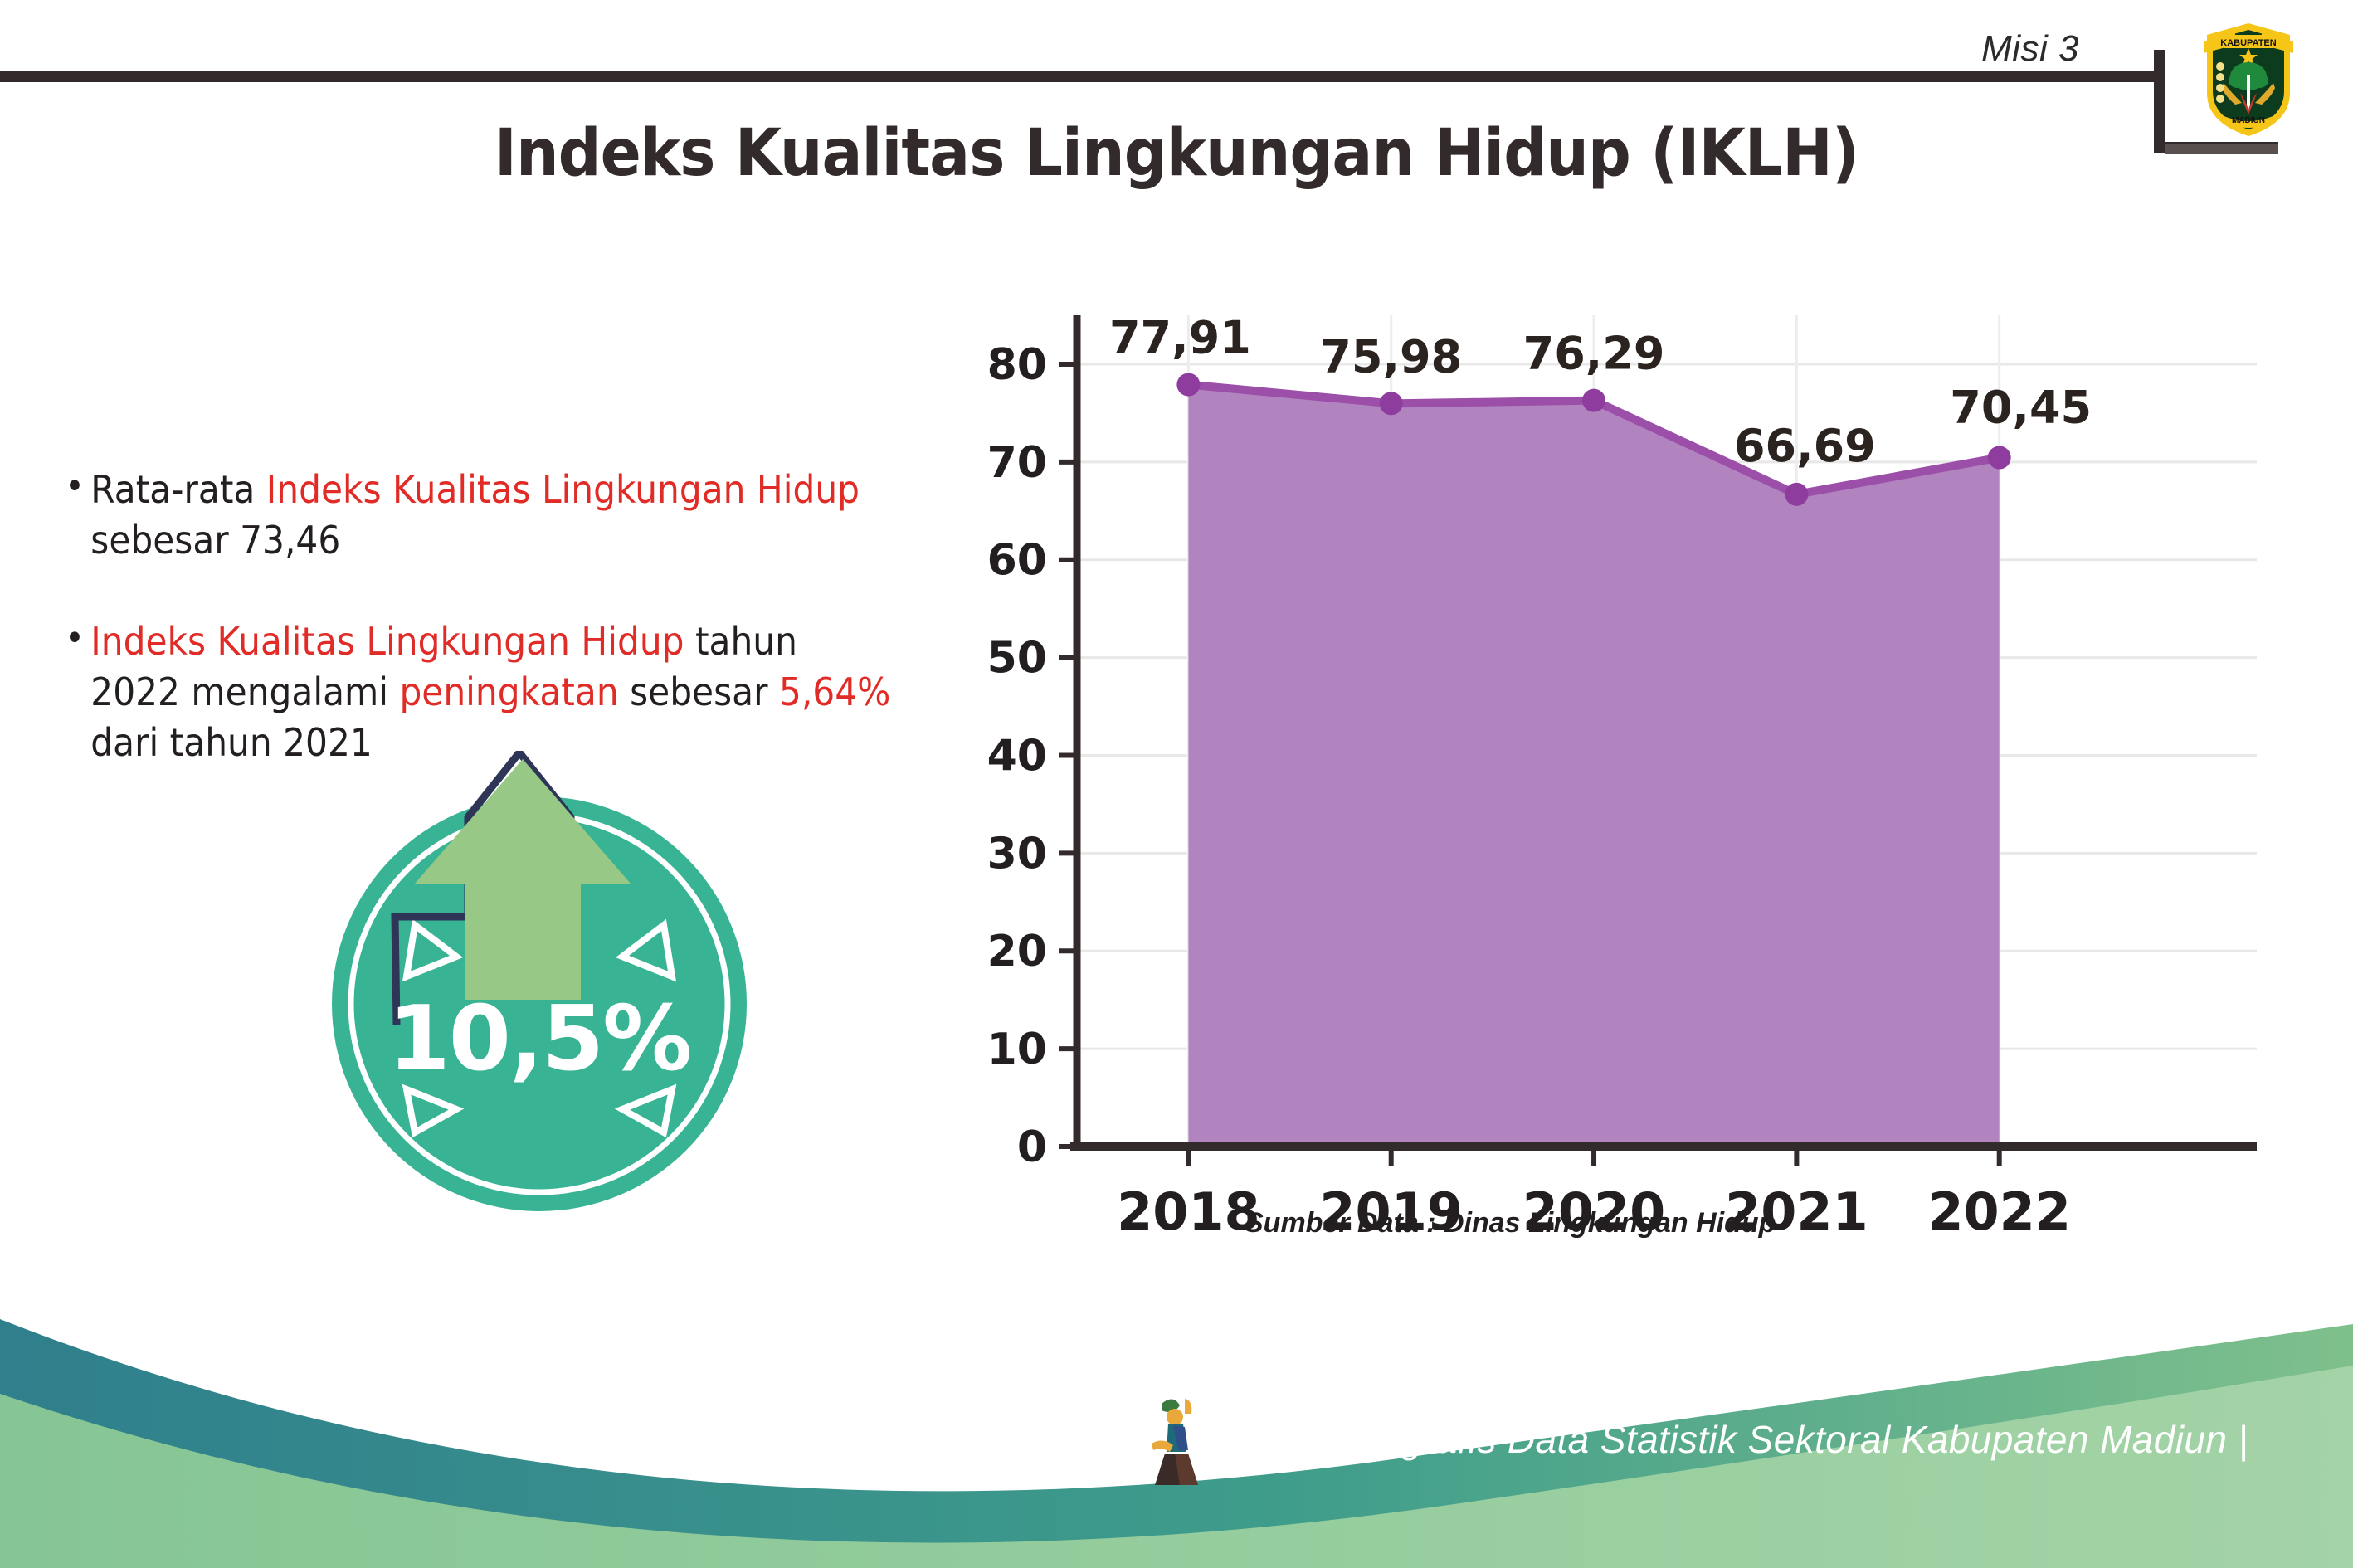 The width and height of the screenshot is (2353, 1568). I want to click on svg-text: 2019, so click(1391, 1211).